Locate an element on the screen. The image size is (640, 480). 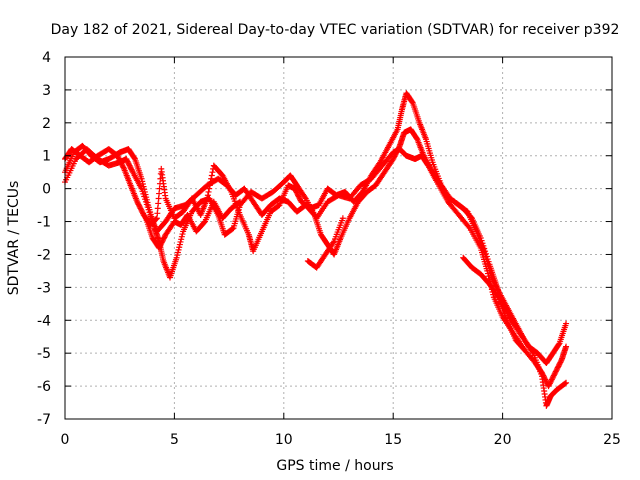
x-tick-label: 10 is located at coordinates (284, 440).